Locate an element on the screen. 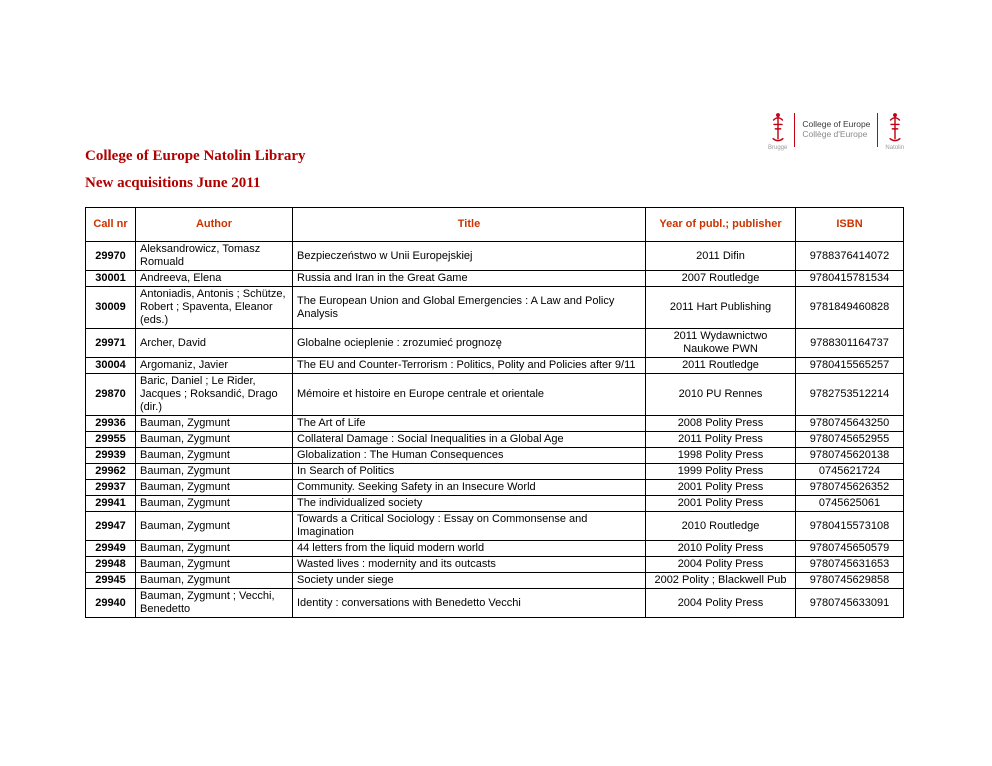 The height and width of the screenshot is (766, 992). cell-isbn: 9780415573108 is located at coordinates (849, 526).